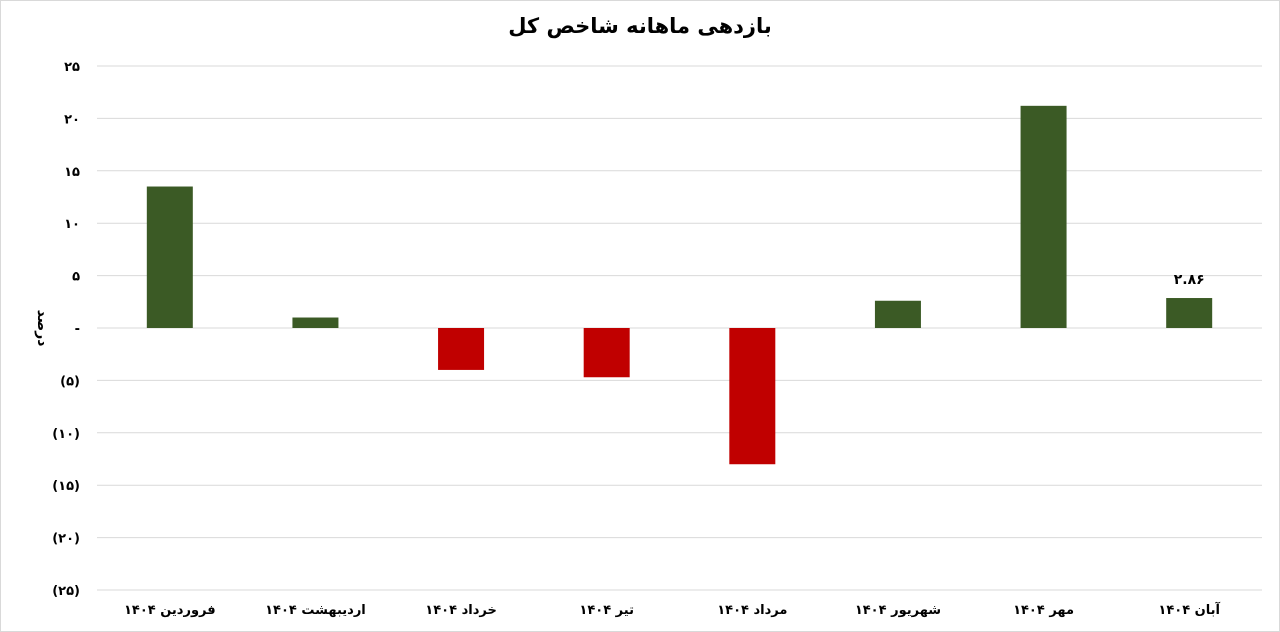 This screenshot has width=1280, height=632. I want to click on category-label: تیر ۱۴۰۴, so click(606, 610).